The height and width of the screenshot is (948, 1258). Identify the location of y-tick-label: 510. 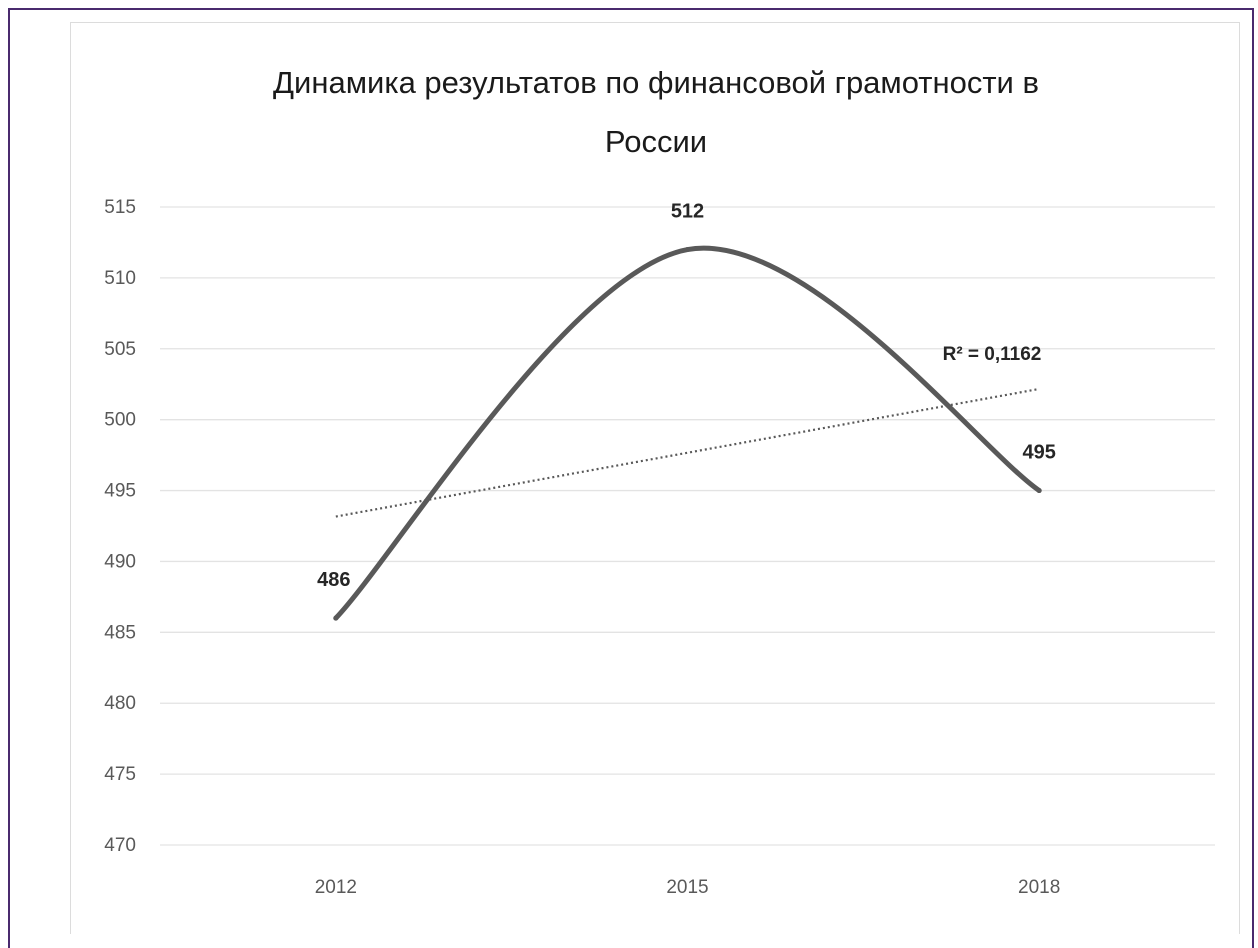
(120, 278).